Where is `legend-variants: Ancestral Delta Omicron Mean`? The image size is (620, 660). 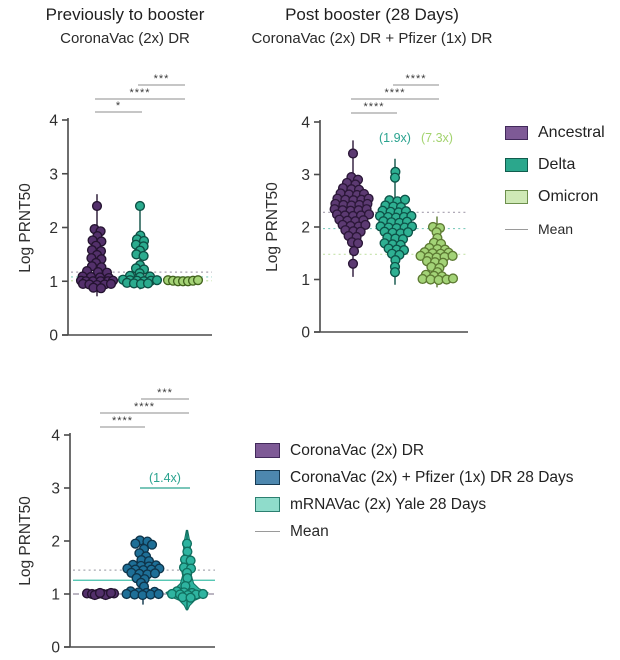
legend-variants: Ancestral Delta Omicron Mean is located at coordinates (555, 181).